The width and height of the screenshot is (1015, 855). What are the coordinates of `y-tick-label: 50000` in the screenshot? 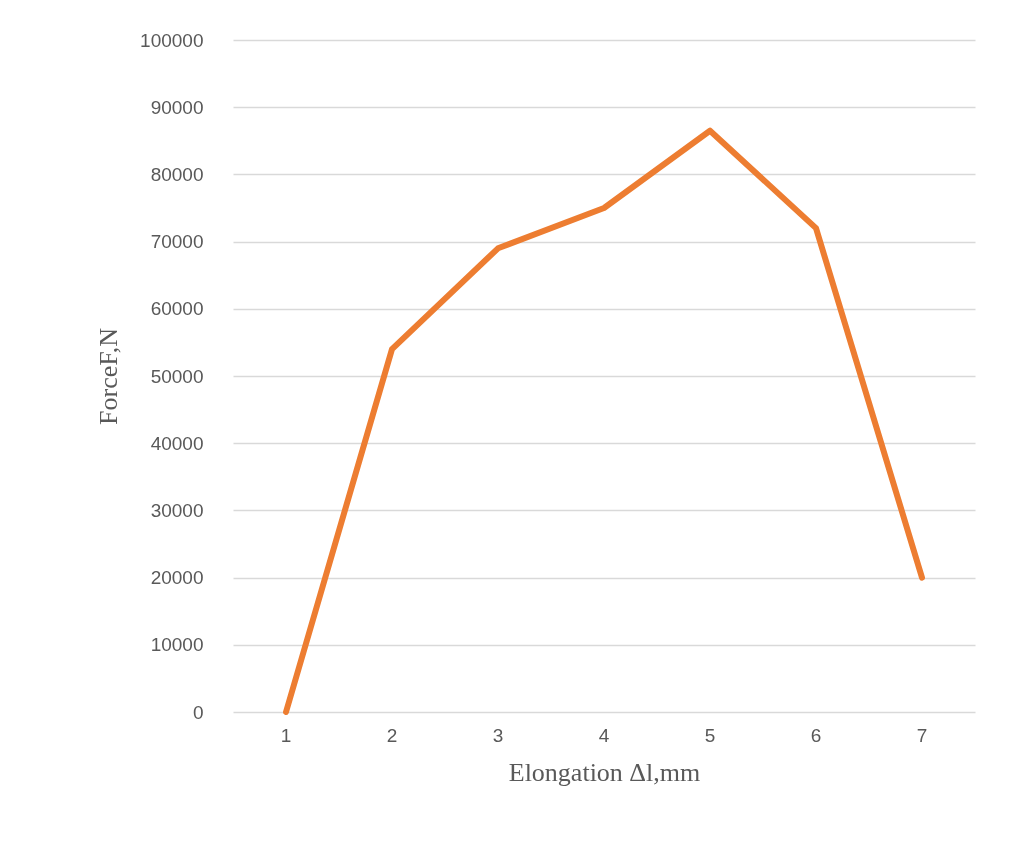 It's located at (177, 376).